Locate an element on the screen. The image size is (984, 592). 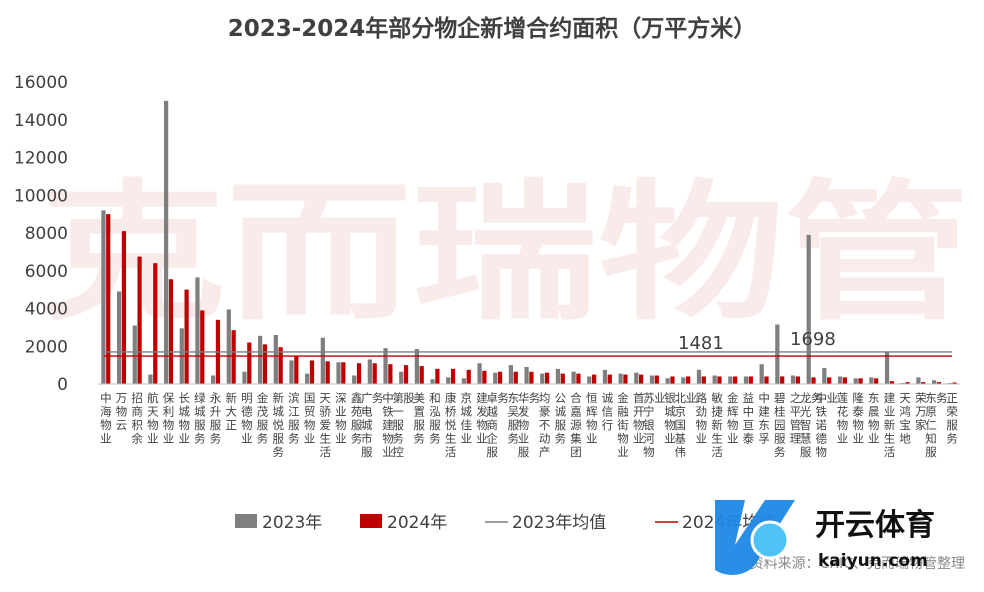
x-tick-label: 路劲物业 is located at coordinates (702, 418).